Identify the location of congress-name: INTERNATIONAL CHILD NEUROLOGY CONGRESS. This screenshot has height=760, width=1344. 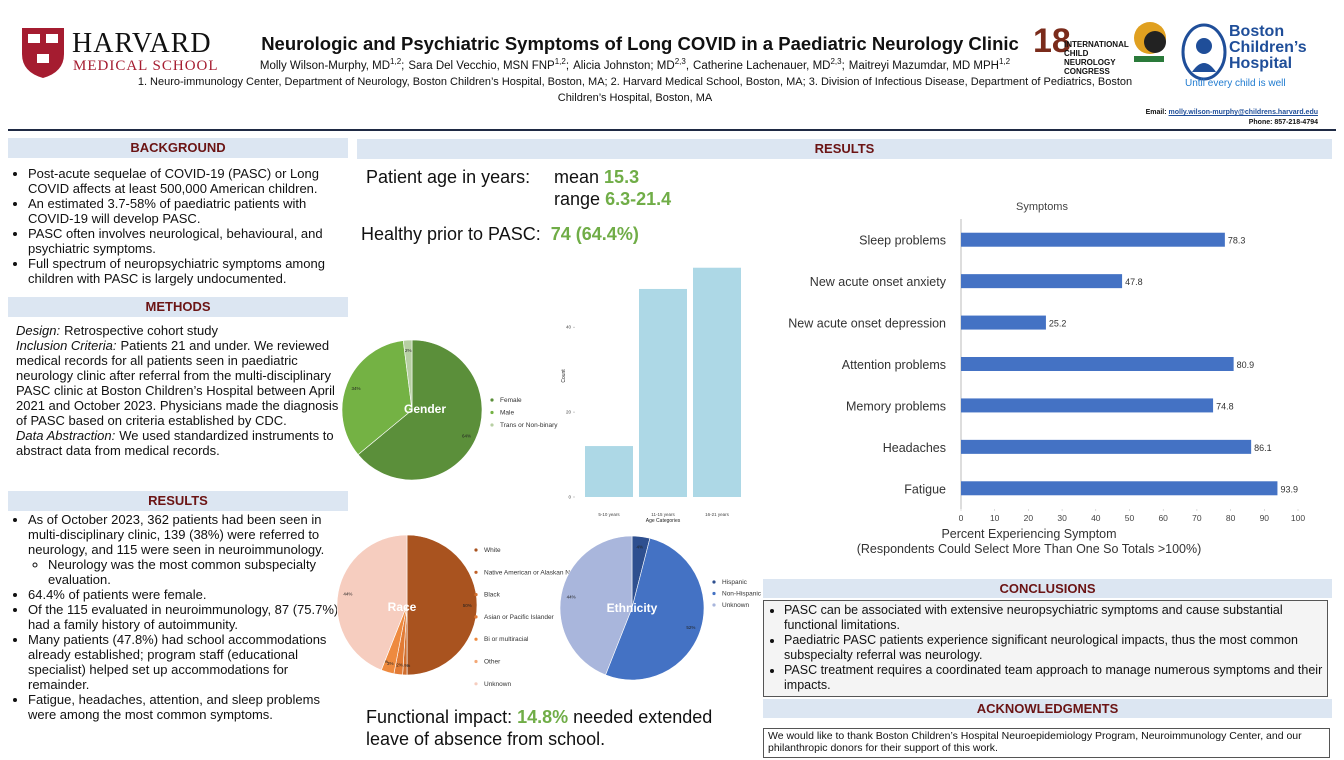
(1096, 58).